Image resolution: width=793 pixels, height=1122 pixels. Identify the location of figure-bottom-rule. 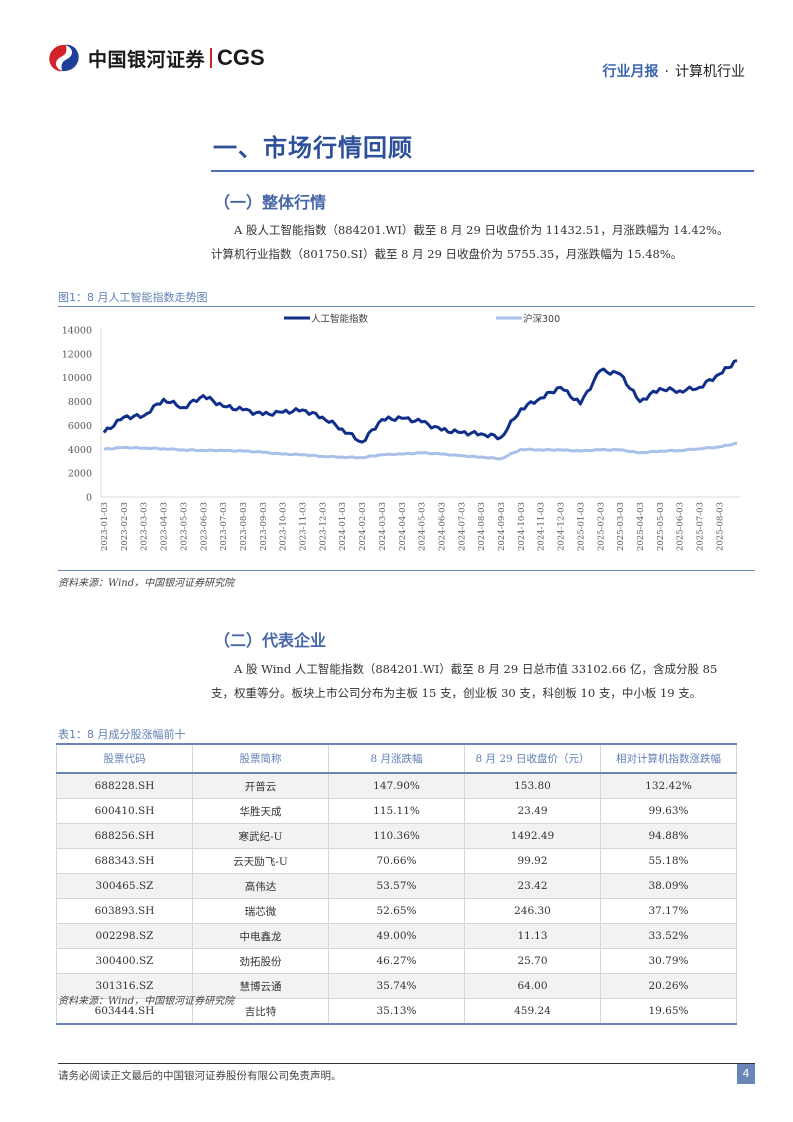
(406, 570).